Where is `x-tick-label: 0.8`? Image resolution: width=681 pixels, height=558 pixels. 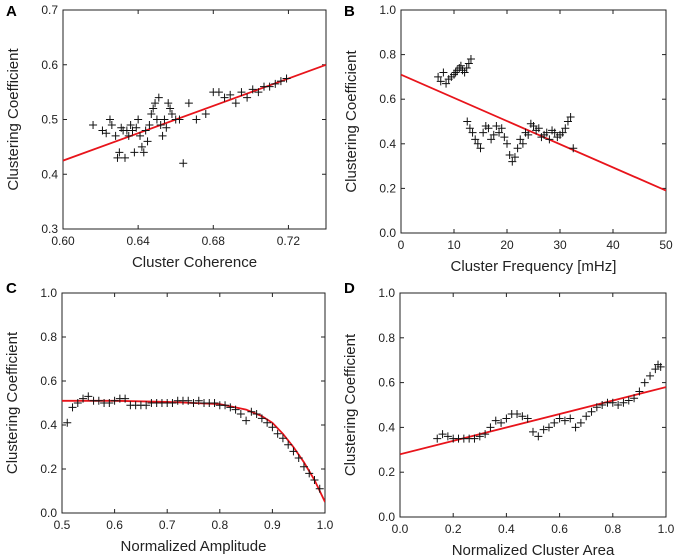 x-tick-label: 0.8 is located at coordinates (219, 525).